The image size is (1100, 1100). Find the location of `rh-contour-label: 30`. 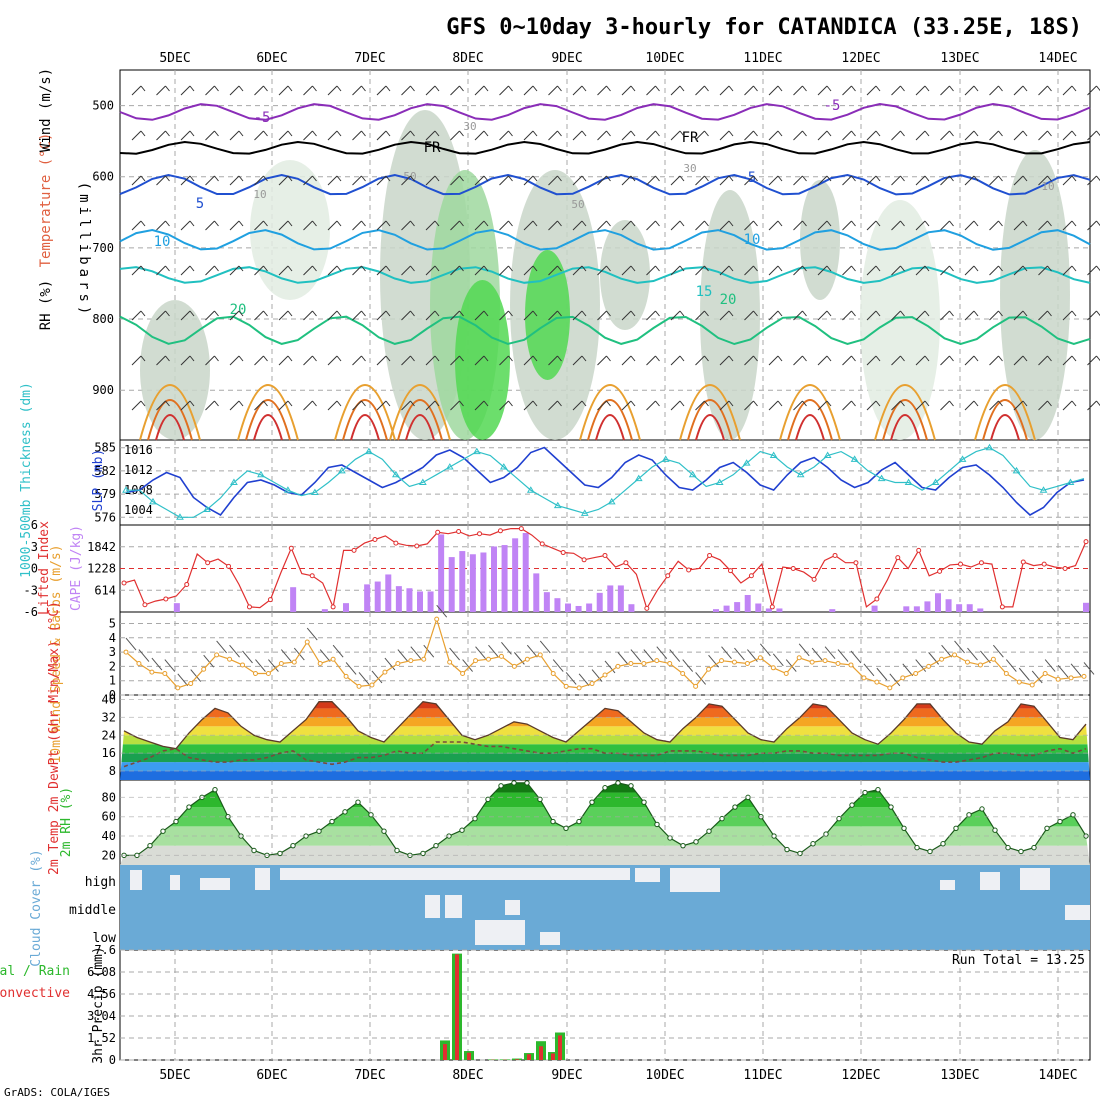

rh-contour-label: 30 is located at coordinates (689, 168).